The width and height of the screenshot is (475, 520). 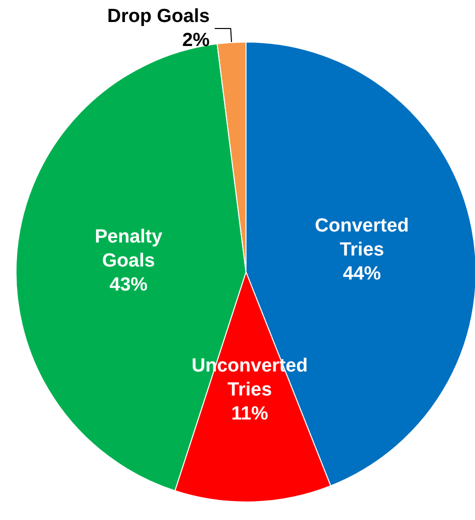 I want to click on slice-label: Converted Tries, so click(x=361, y=237).